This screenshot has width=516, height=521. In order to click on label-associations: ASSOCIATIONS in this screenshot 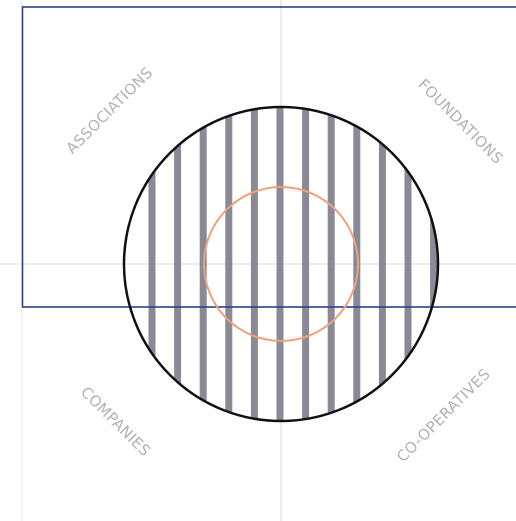, I will do `click(109, 110)`.